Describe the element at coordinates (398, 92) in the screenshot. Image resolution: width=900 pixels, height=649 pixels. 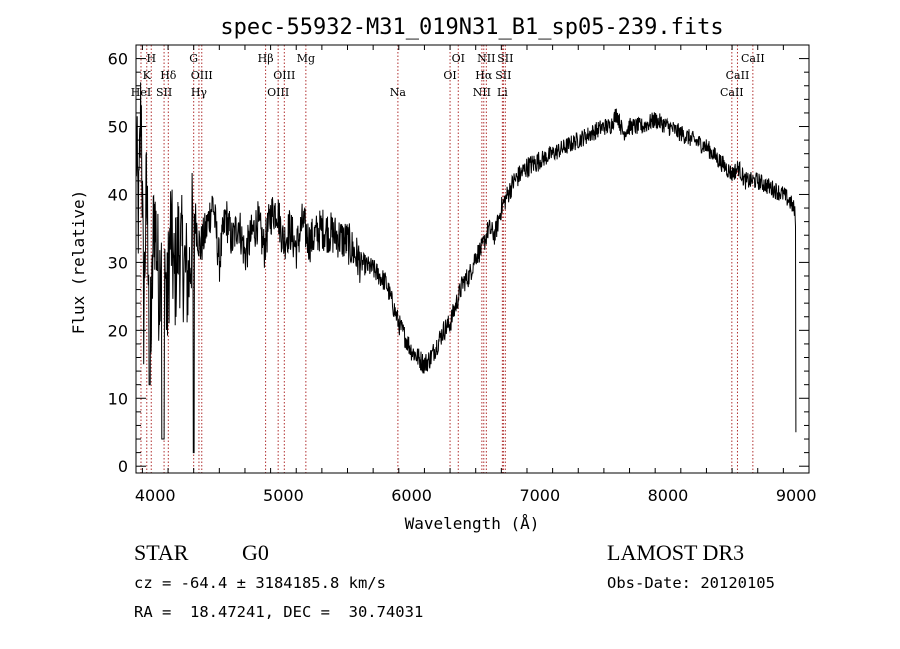
I see `spectral-line-label: Na` at that location.